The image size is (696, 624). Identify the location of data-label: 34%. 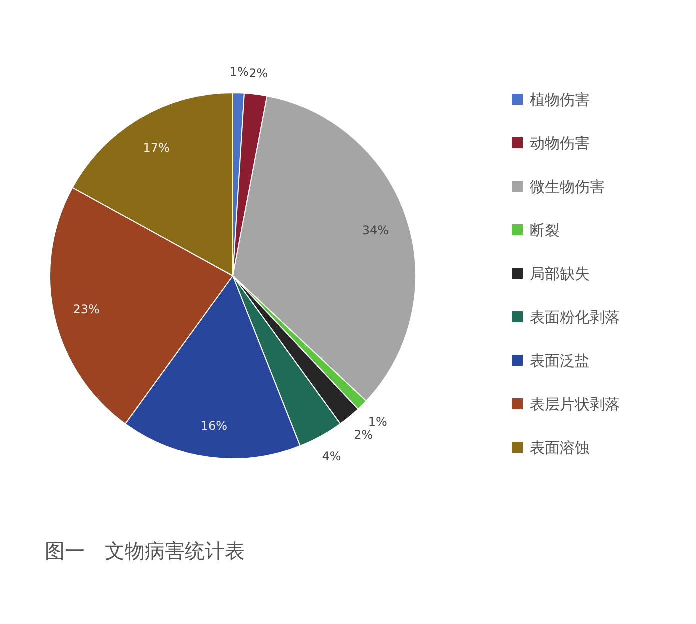
(376, 231).